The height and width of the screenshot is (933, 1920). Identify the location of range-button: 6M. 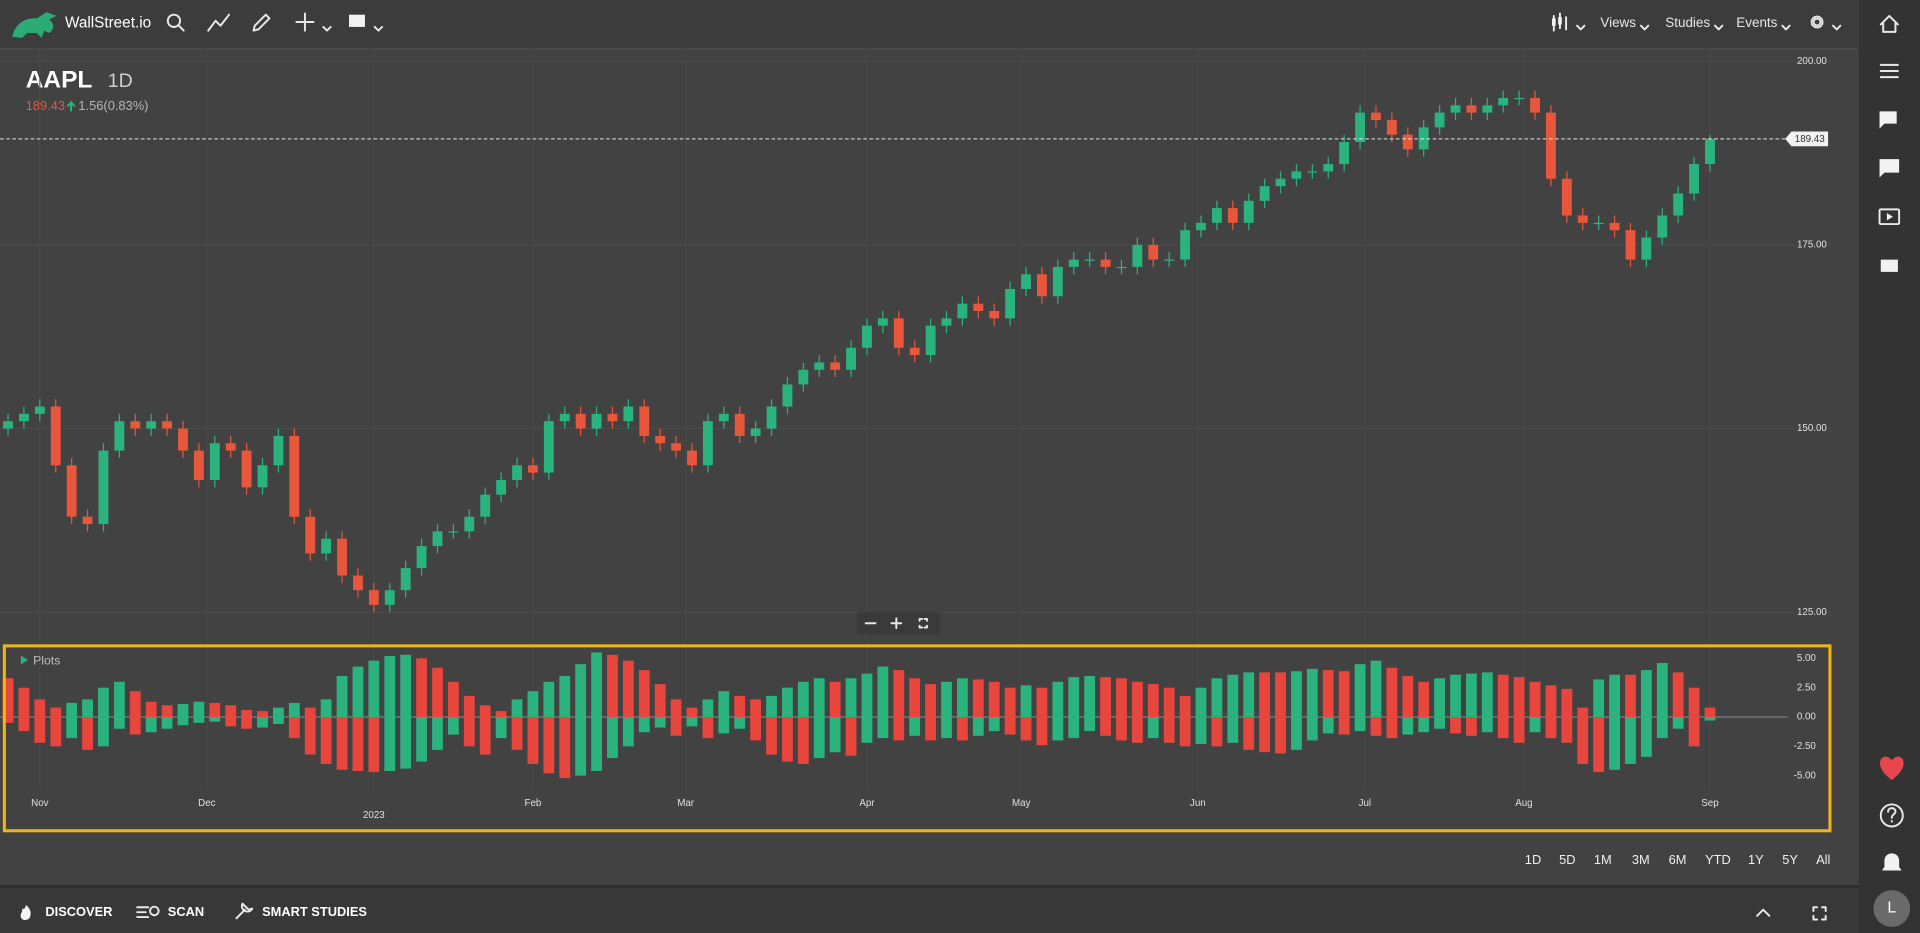
(1678, 859).